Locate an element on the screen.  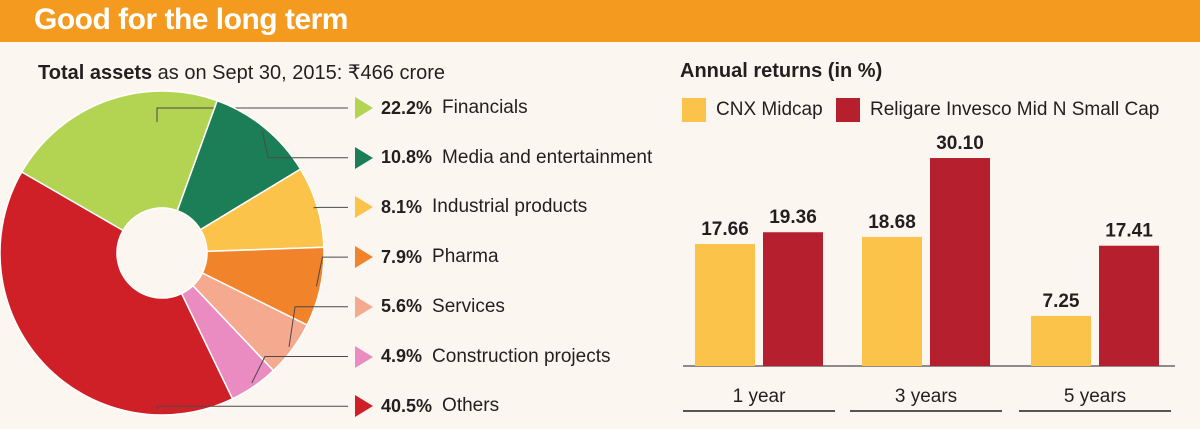
pie-slice-financials is located at coordinates (119, 161).